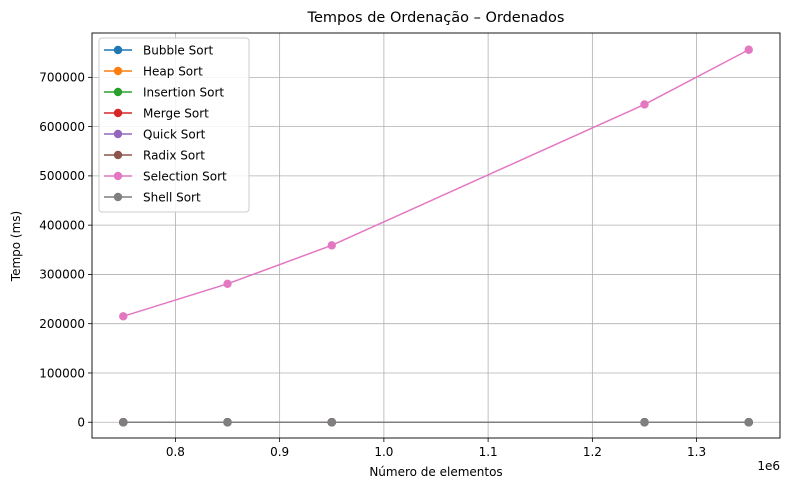  Describe the element at coordinates (62, 176) in the screenshot. I see `y-tick-label: 500000` at that location.